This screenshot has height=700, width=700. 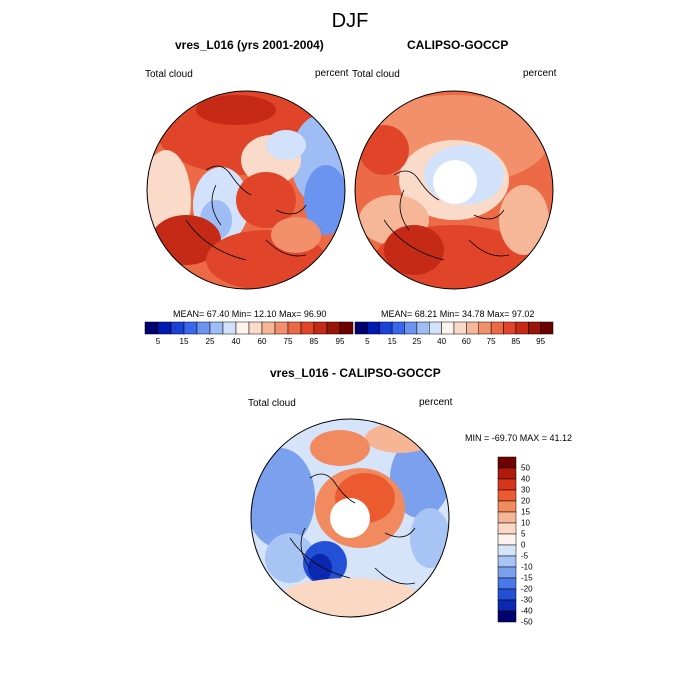 What do you see at coordinates (527, 622) in the screenshot?
I see `colorbar-tick-label: -50` at bounding box center [527, 622].